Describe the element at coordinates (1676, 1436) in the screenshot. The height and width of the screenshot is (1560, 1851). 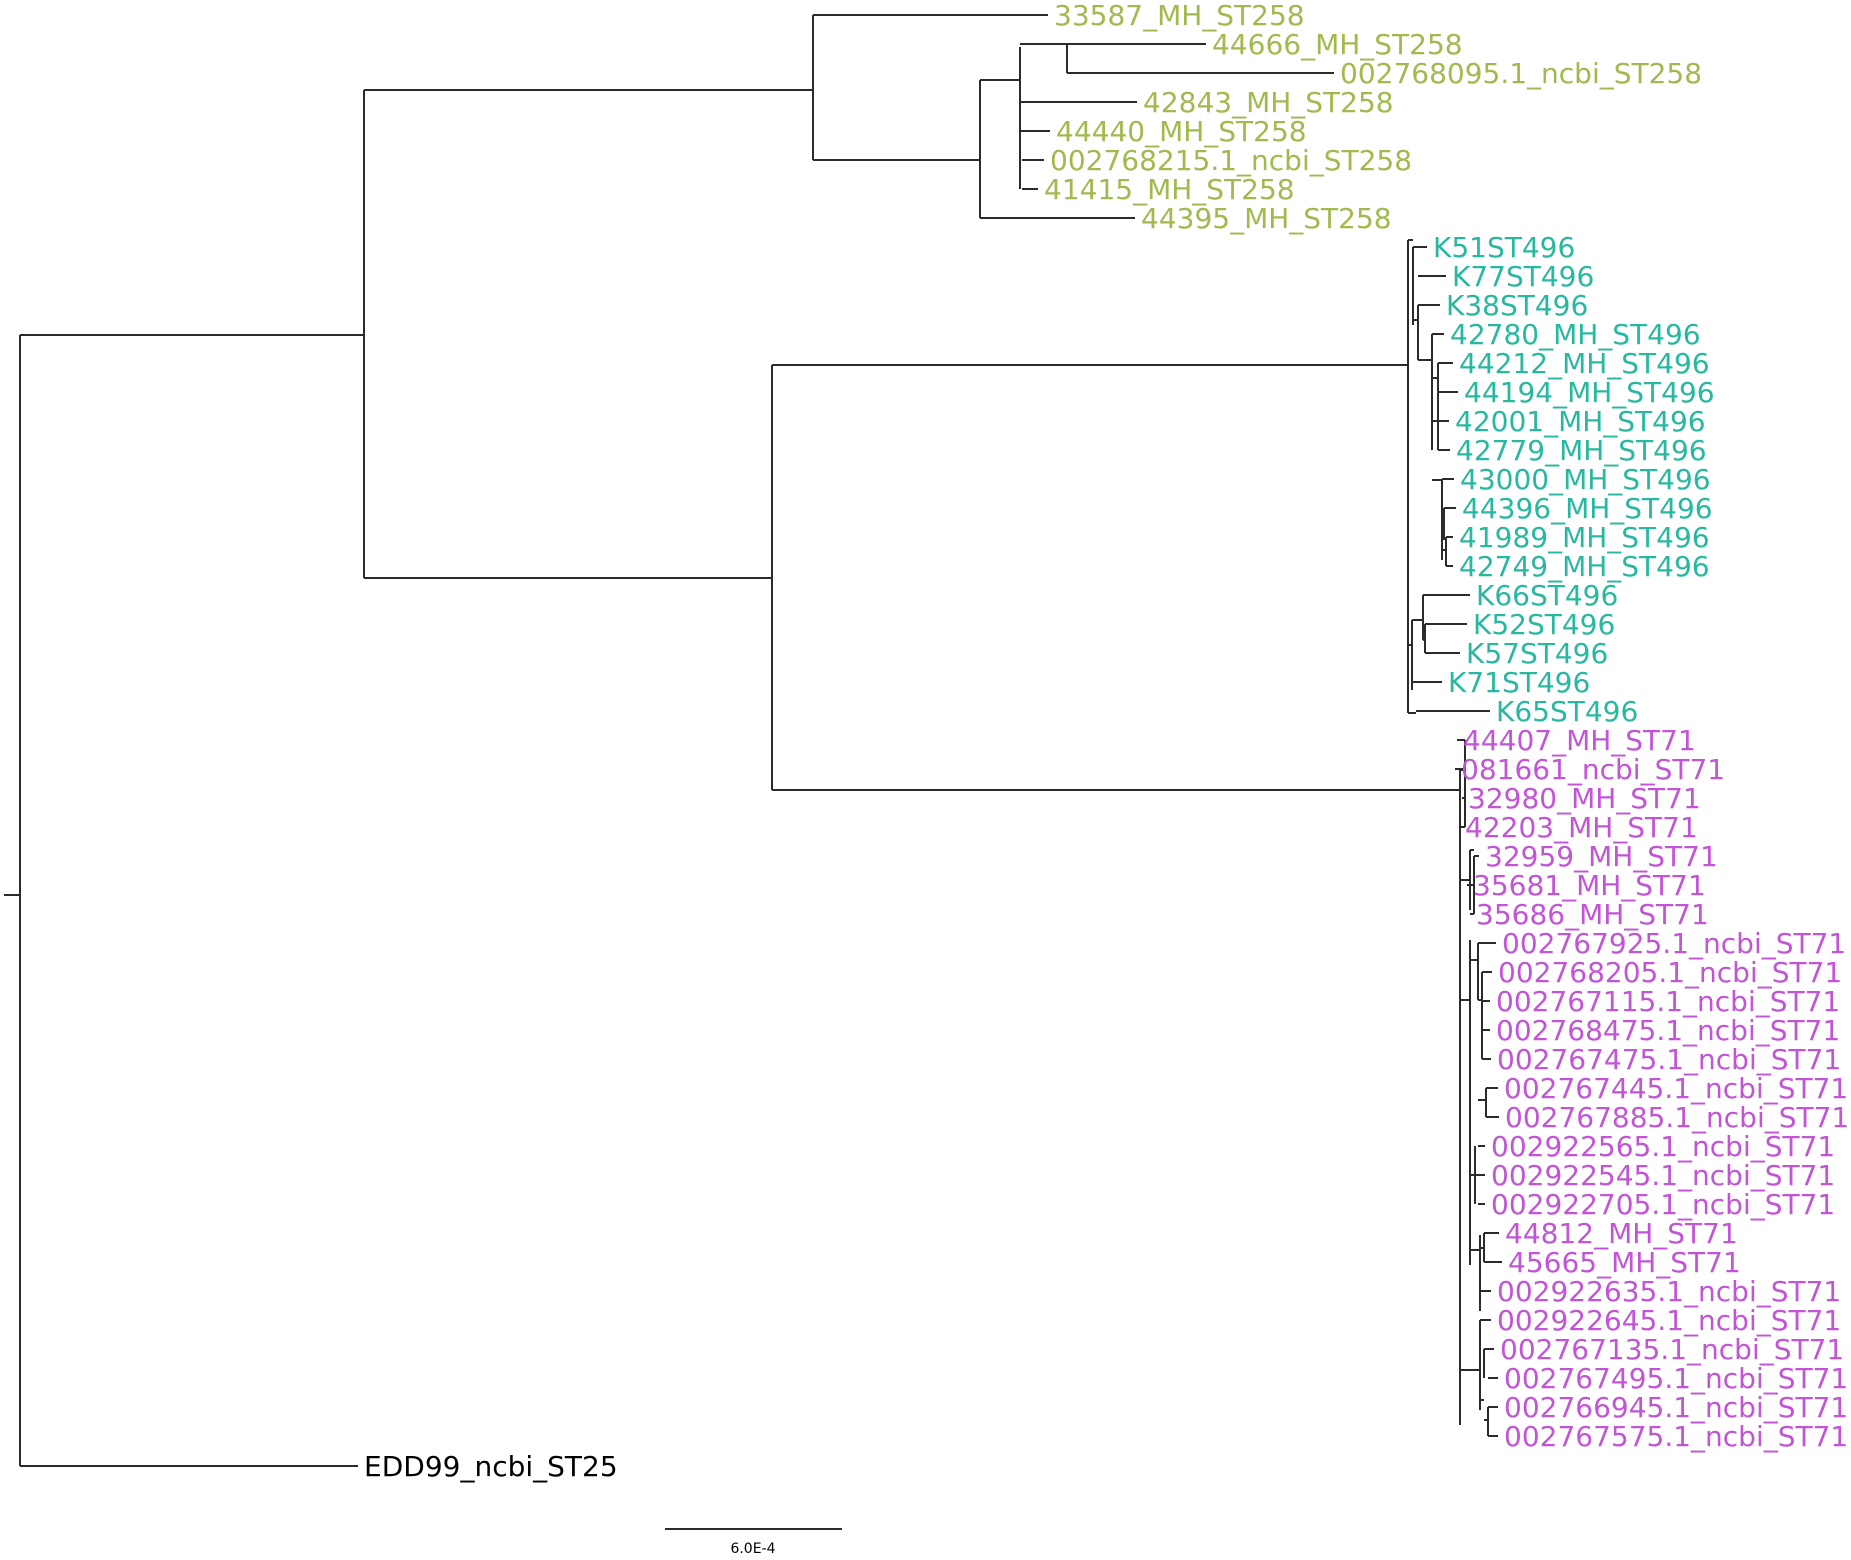
I see `leaf-label: 002767575.1_ncbi_ST71` at that location.